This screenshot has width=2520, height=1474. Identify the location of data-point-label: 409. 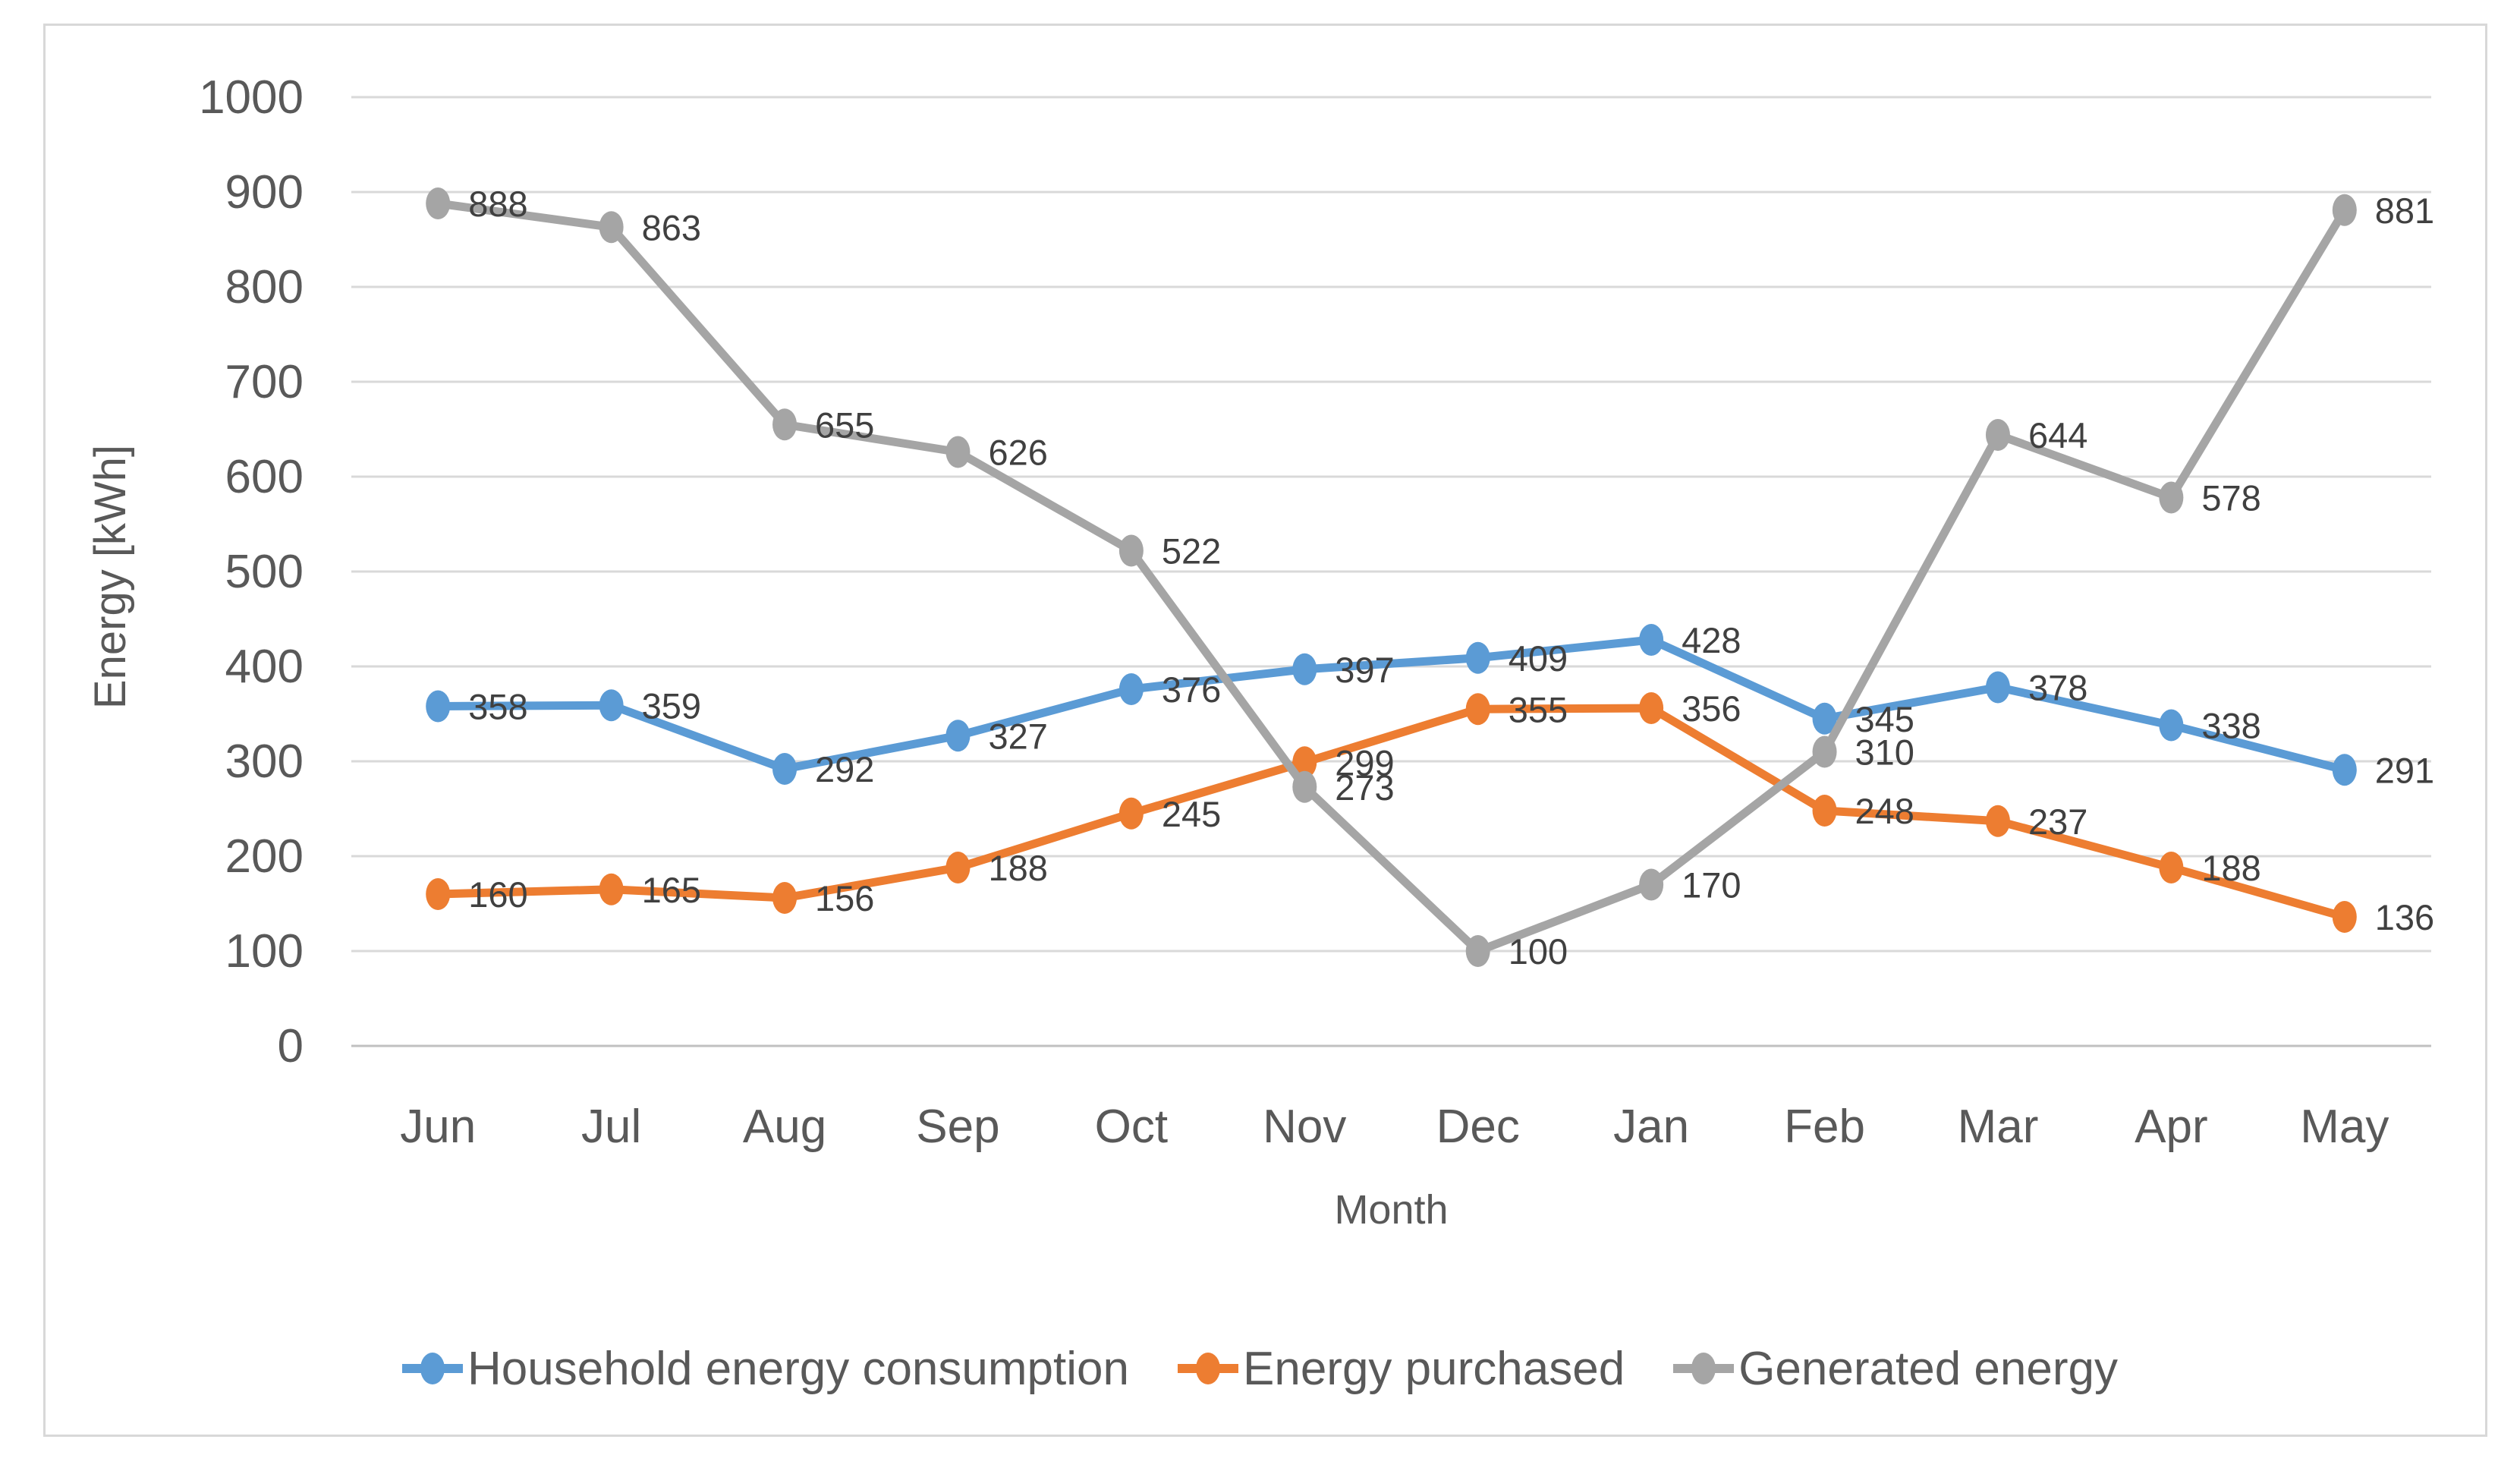
(1538, 659).